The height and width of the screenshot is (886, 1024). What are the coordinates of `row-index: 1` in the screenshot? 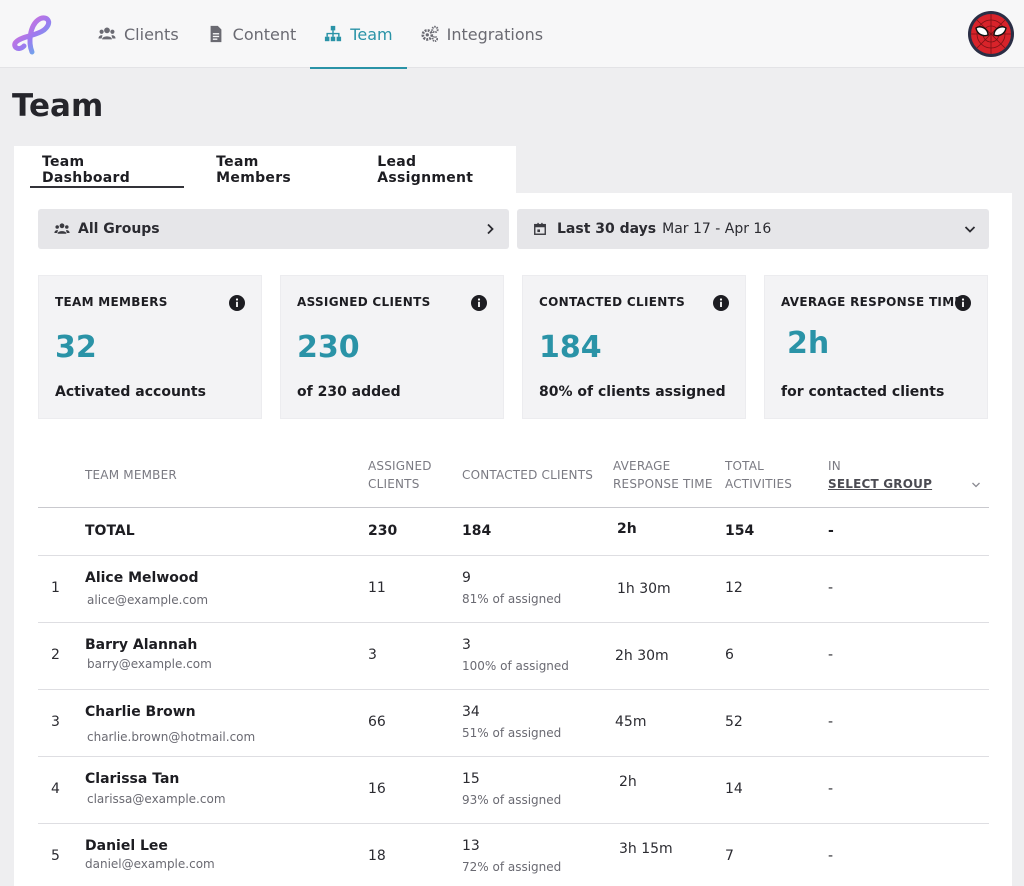 It's located at (55, 588).